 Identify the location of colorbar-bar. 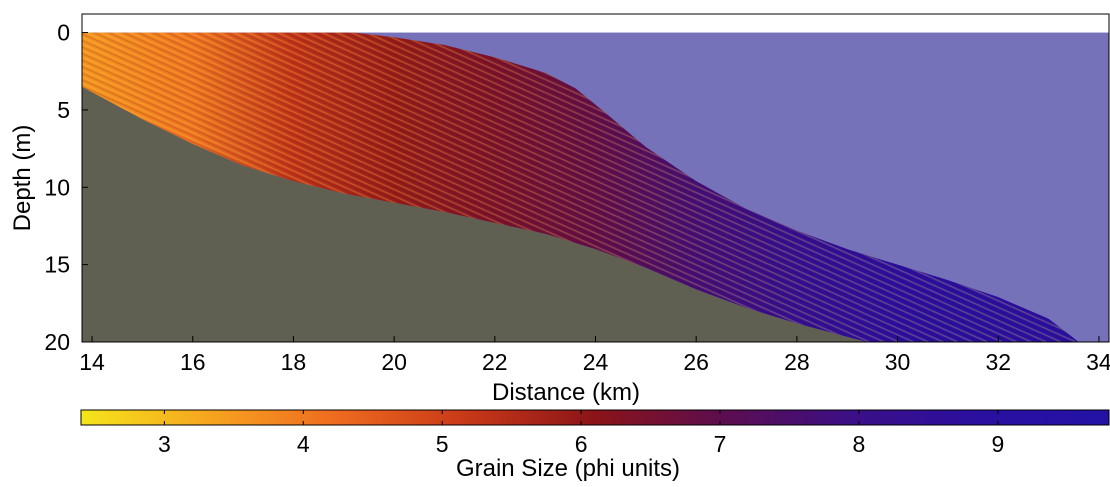
(595, 417).